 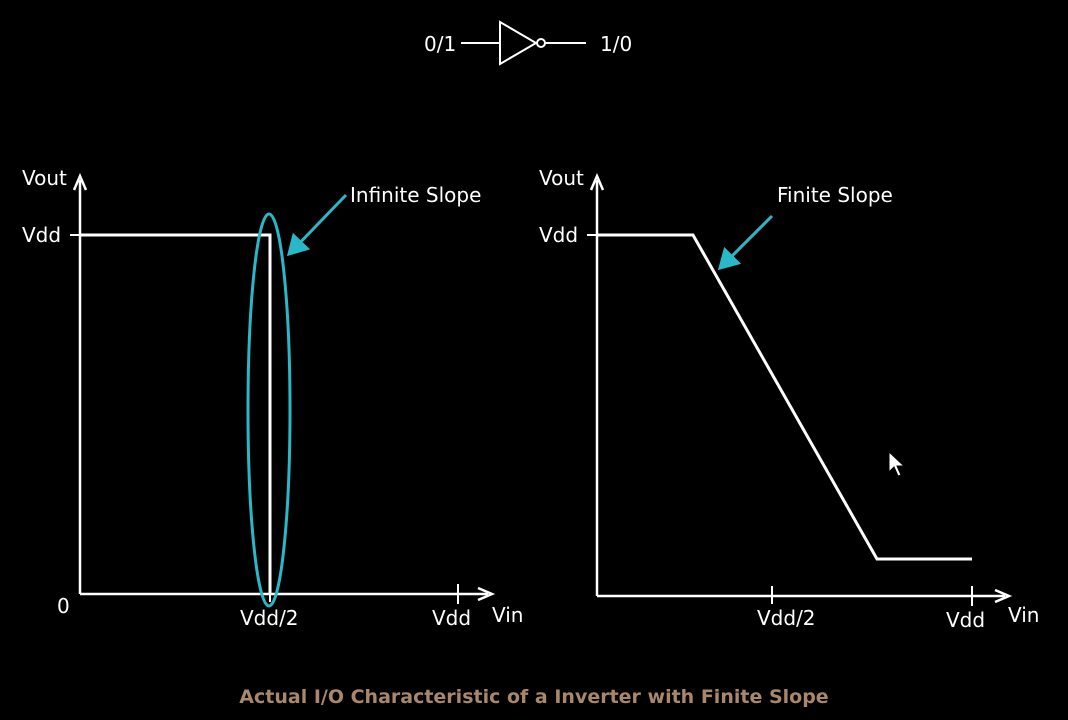 I want to click on right-y-tick-label: Vdd, so click(x=558, y=235).